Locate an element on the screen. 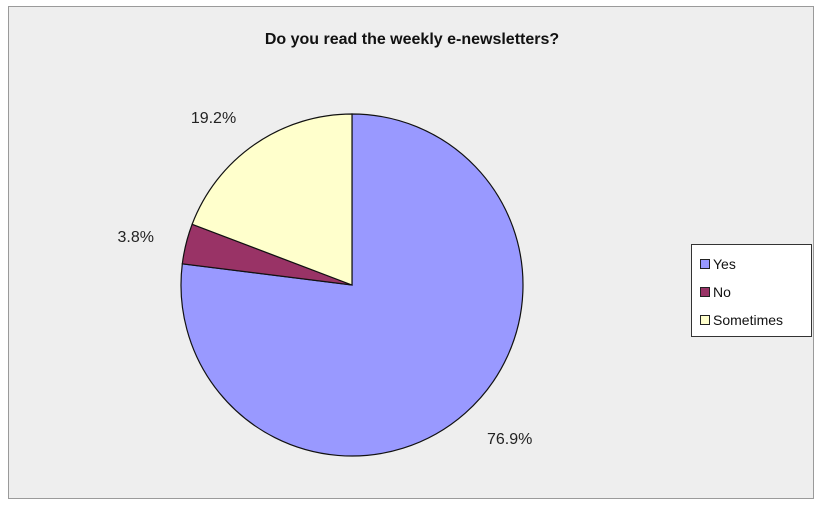  legend-label-yes: Yes is located at coordinates (724, 264).